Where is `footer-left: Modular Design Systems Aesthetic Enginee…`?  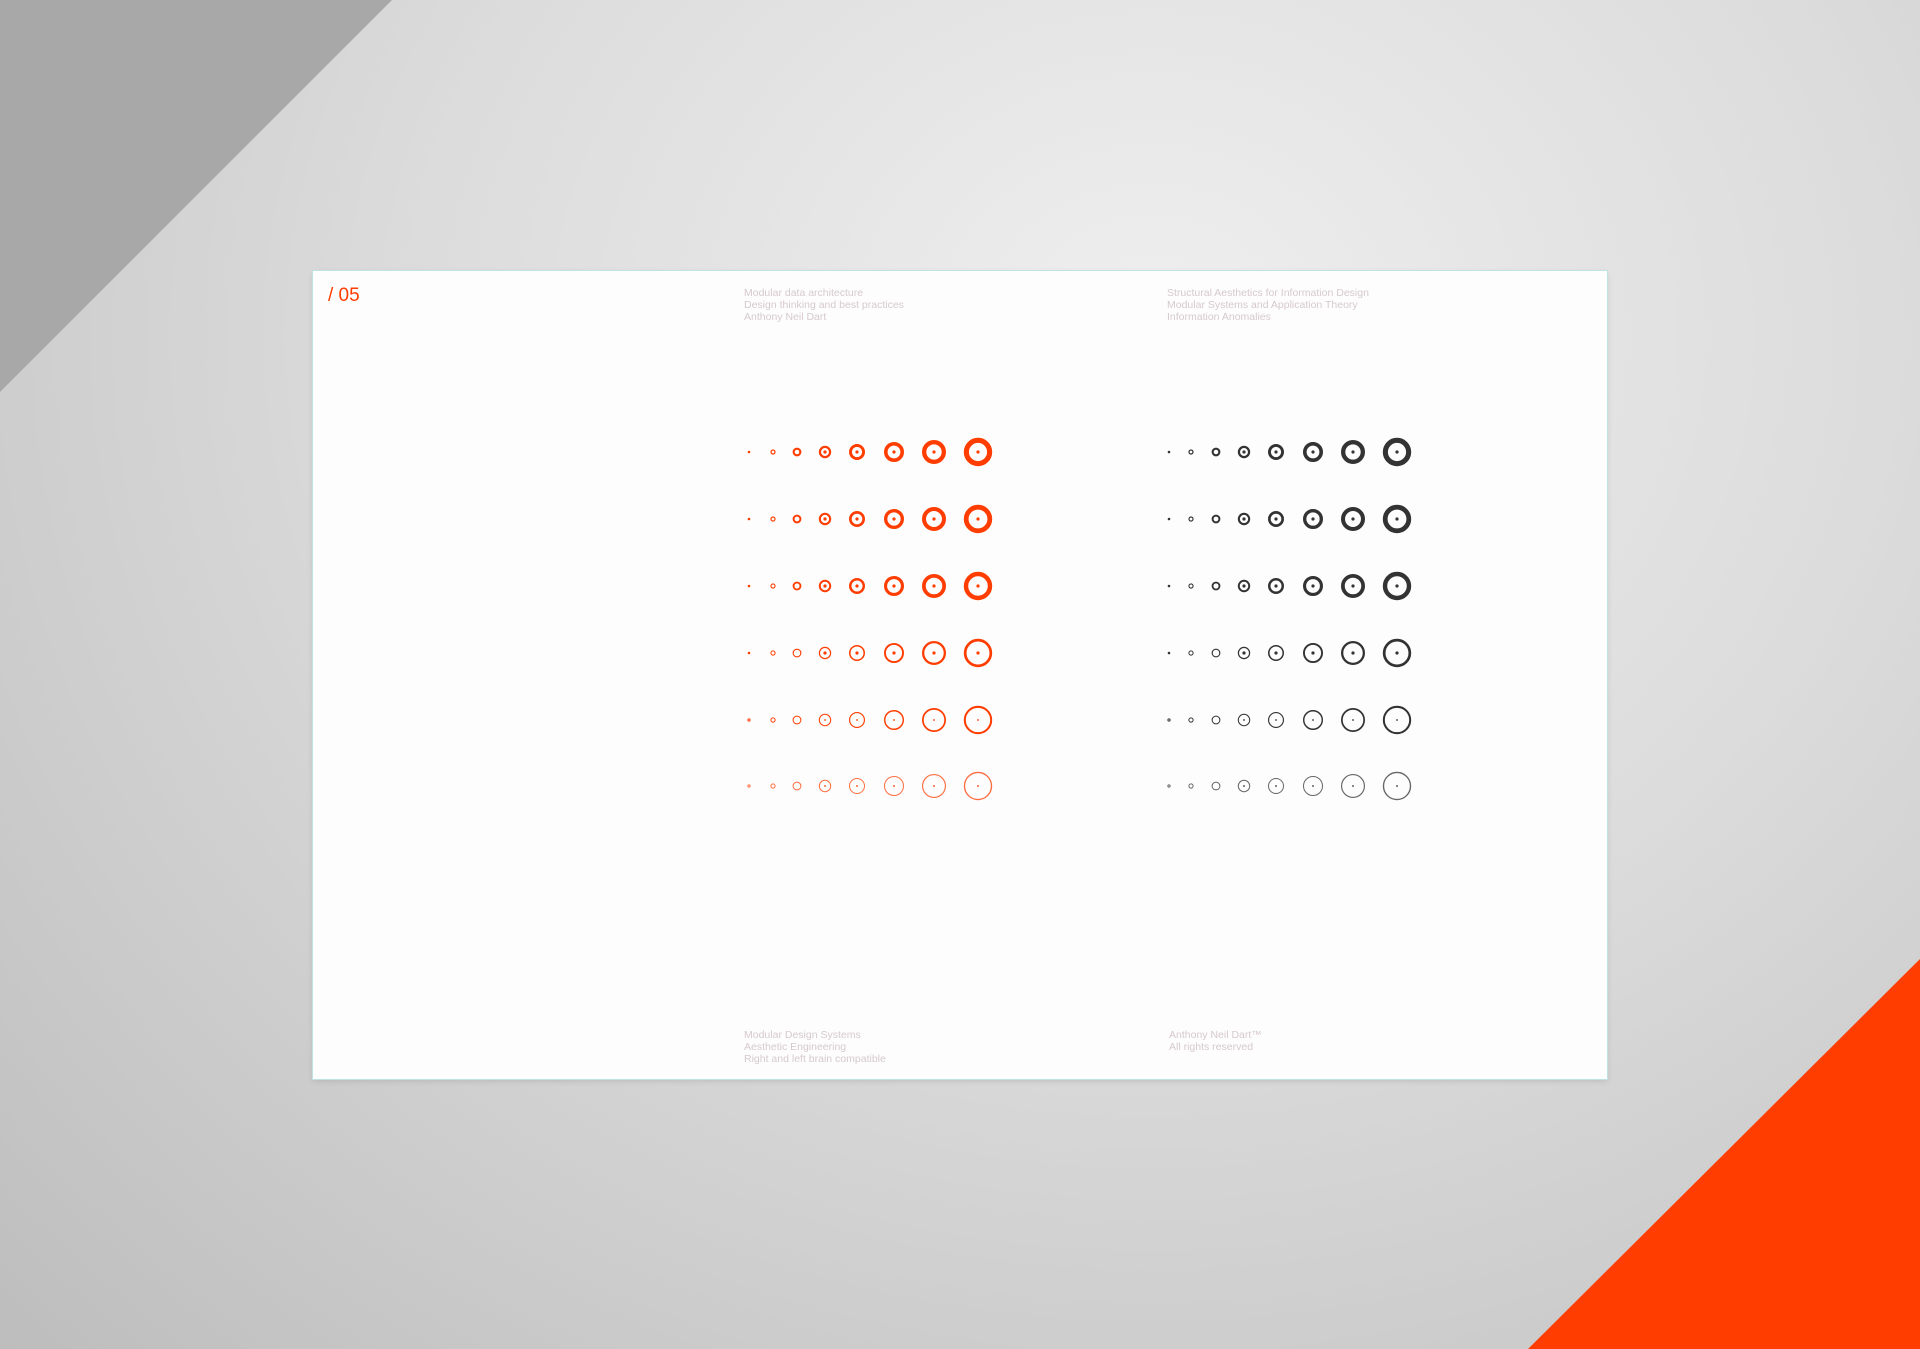 footer-left: Modular Design Systems Aesthetic Enginee… is located at coordinates (815, 1047).